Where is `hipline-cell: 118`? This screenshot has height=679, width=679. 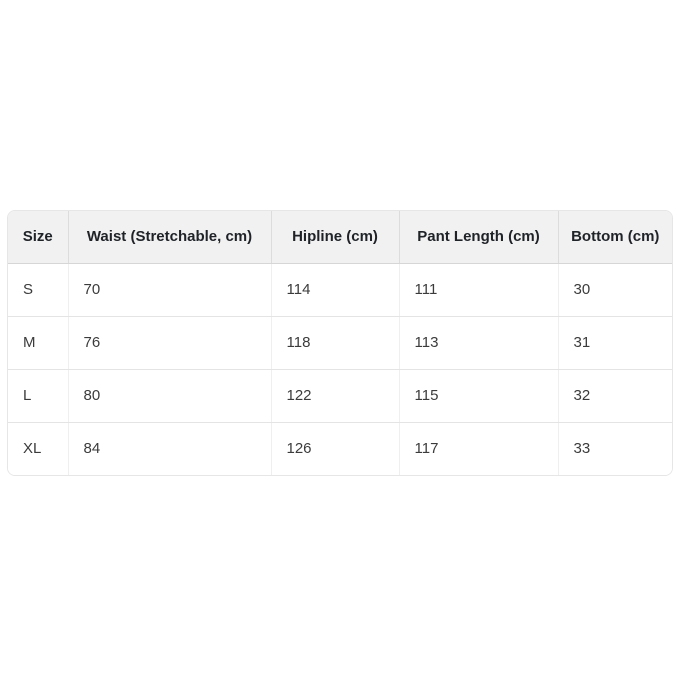 hipline-cell: 118 is located at coordinates (335, 343).